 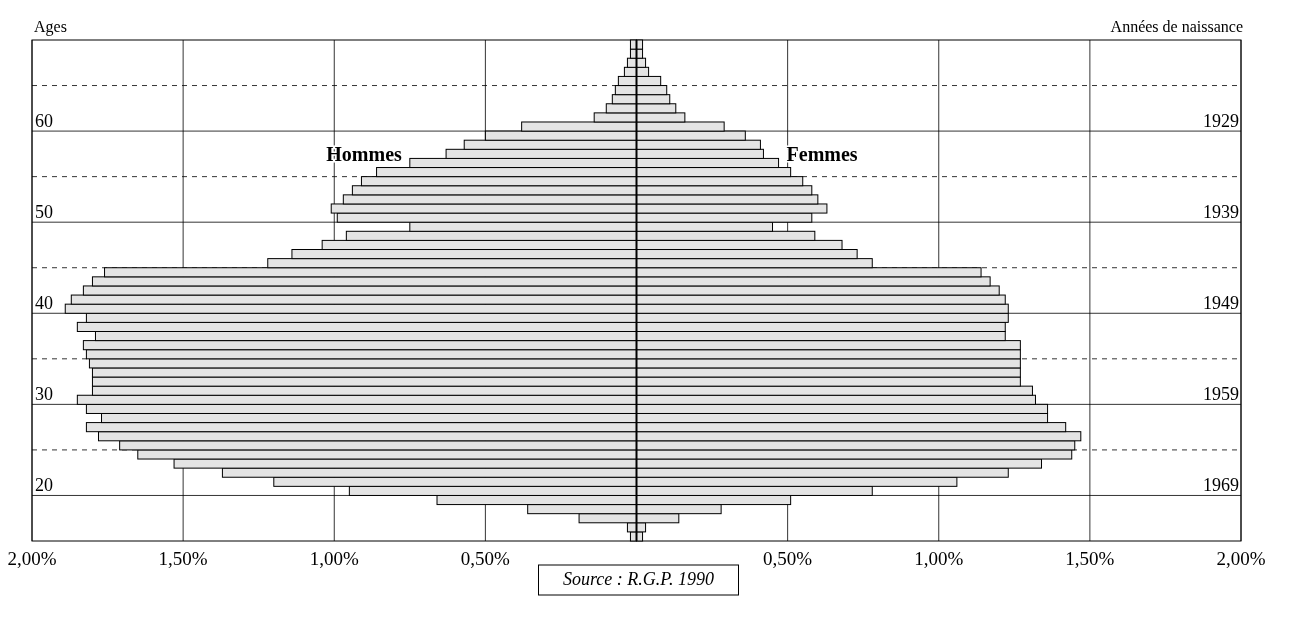 What do you see at coordinates (44, 394) in the screenshot?
I see `y-tick-label: 30` at bounding box center [44, 394].